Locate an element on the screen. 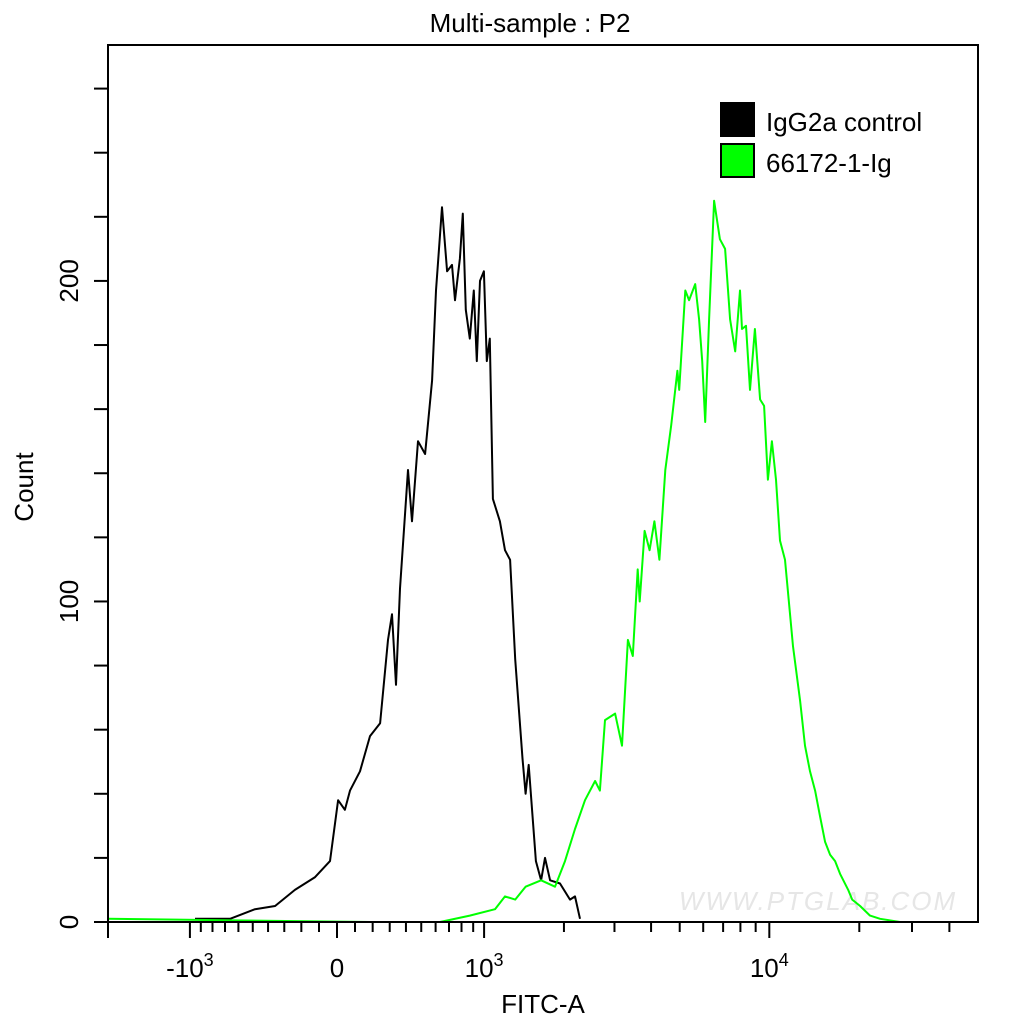 The width and height of the screenshot is (1021, 1029). legend-swatch-66172-1-ig is located at coordinates (737, 160).